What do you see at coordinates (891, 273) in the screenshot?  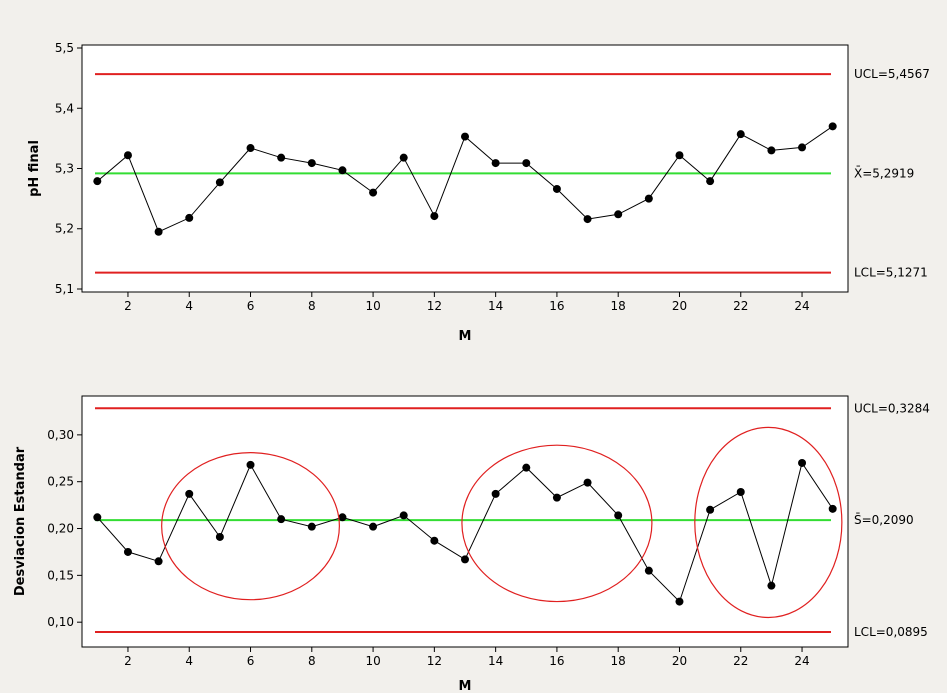 I see `xbar-lcl-line-label: LCL=5,1271` at bounding box center [891, 273].